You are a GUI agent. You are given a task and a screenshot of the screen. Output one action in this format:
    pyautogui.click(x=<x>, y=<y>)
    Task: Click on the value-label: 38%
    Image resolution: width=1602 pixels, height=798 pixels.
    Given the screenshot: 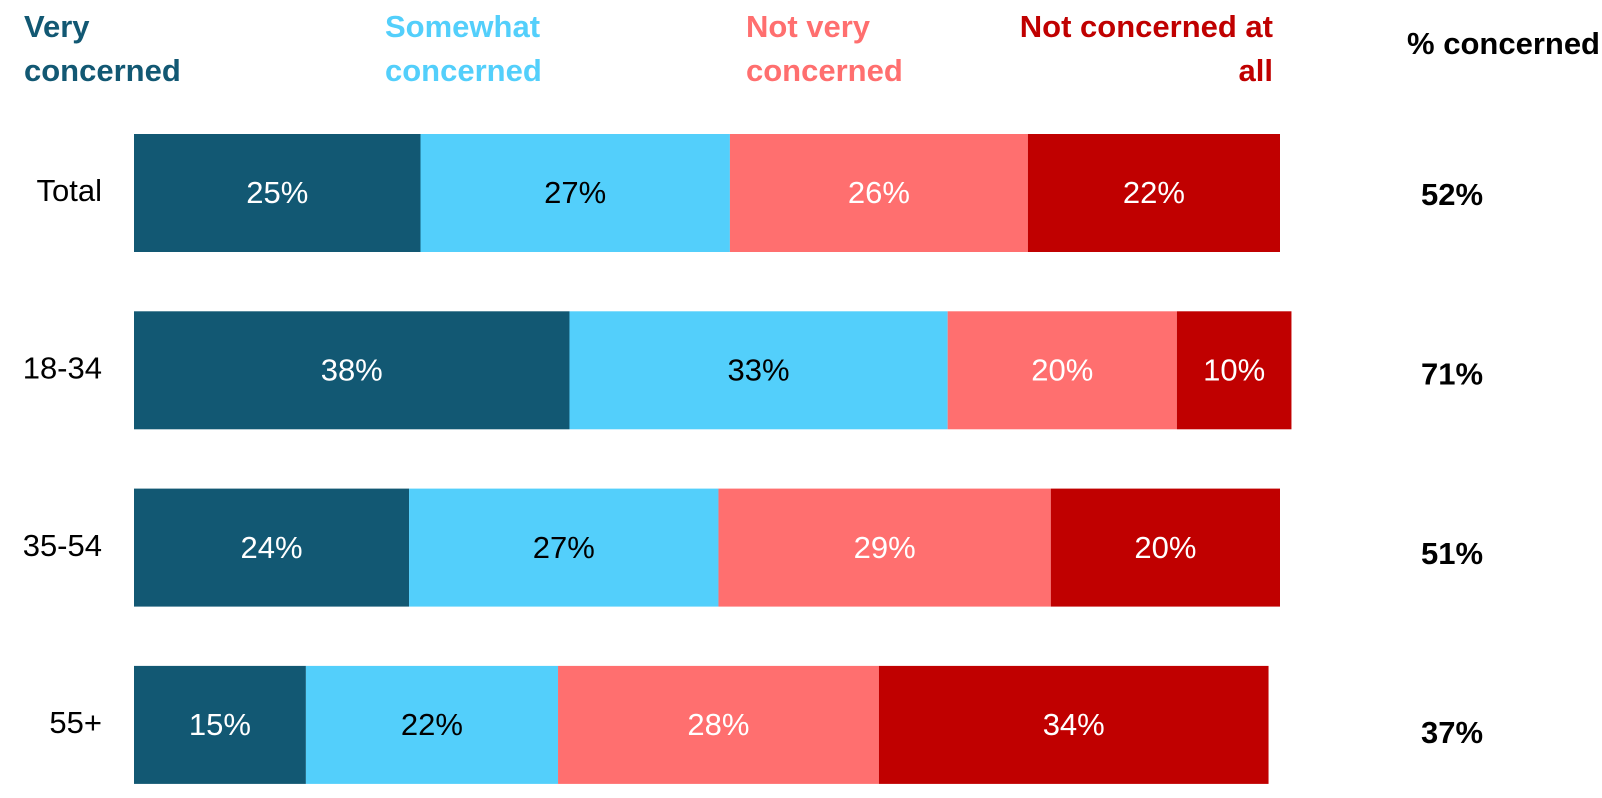 What is the action you would take?
    pyautogui.click(x=352, y=369)
    